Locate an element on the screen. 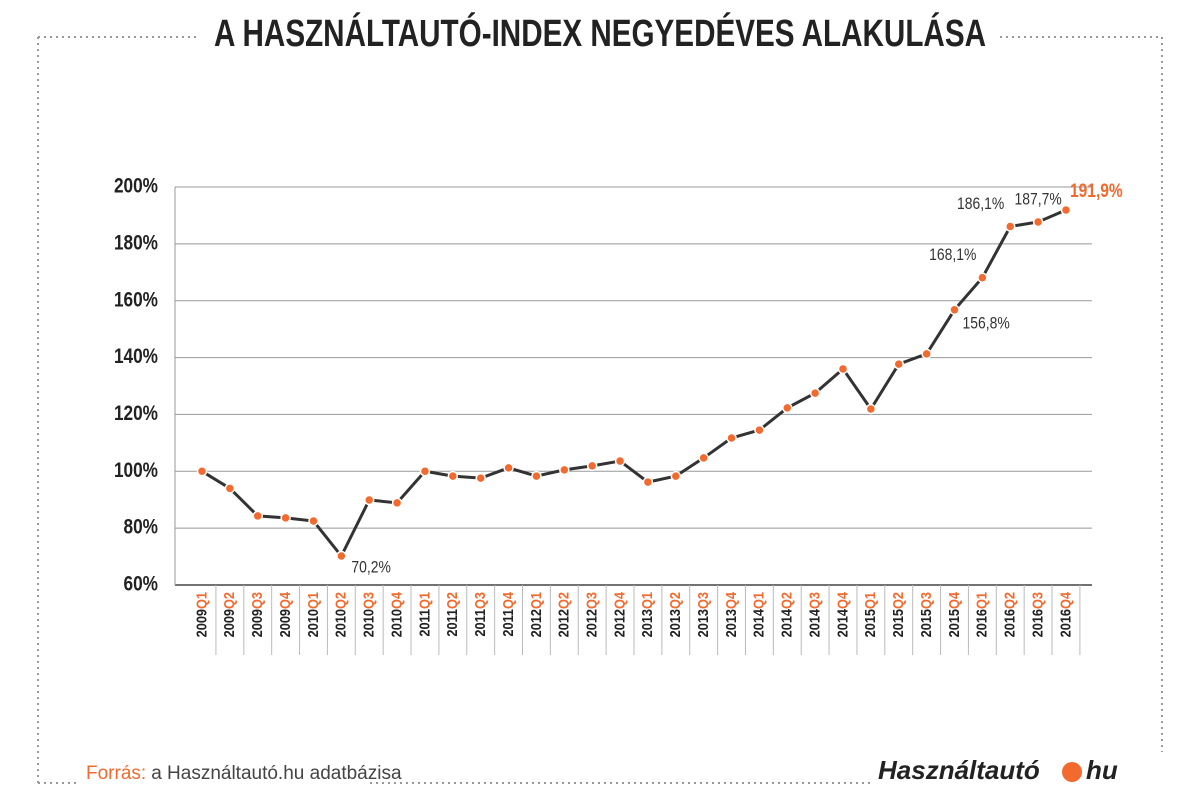 The height and width of the screenshot is (800, 1200). value-label: 186,1% is located at coordinates (980, 204).